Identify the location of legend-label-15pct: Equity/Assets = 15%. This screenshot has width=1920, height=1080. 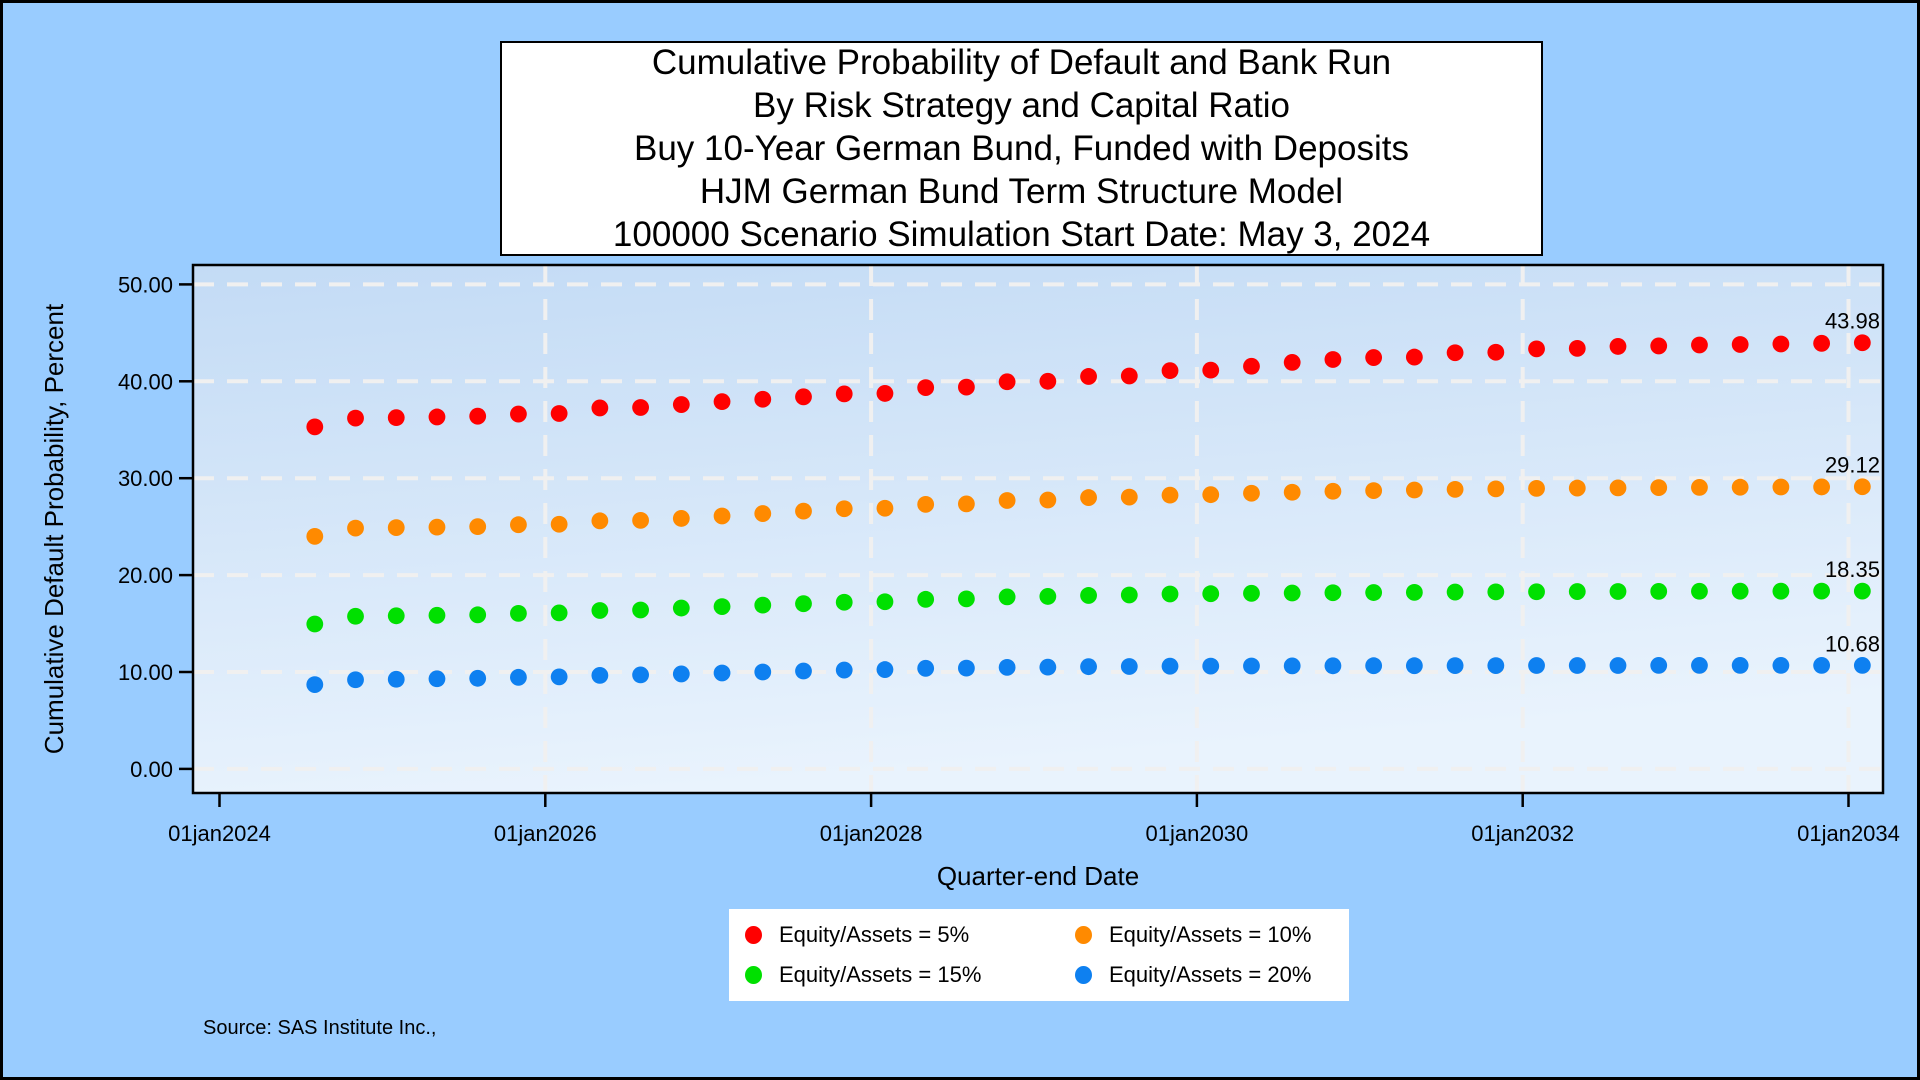
(880, 974).